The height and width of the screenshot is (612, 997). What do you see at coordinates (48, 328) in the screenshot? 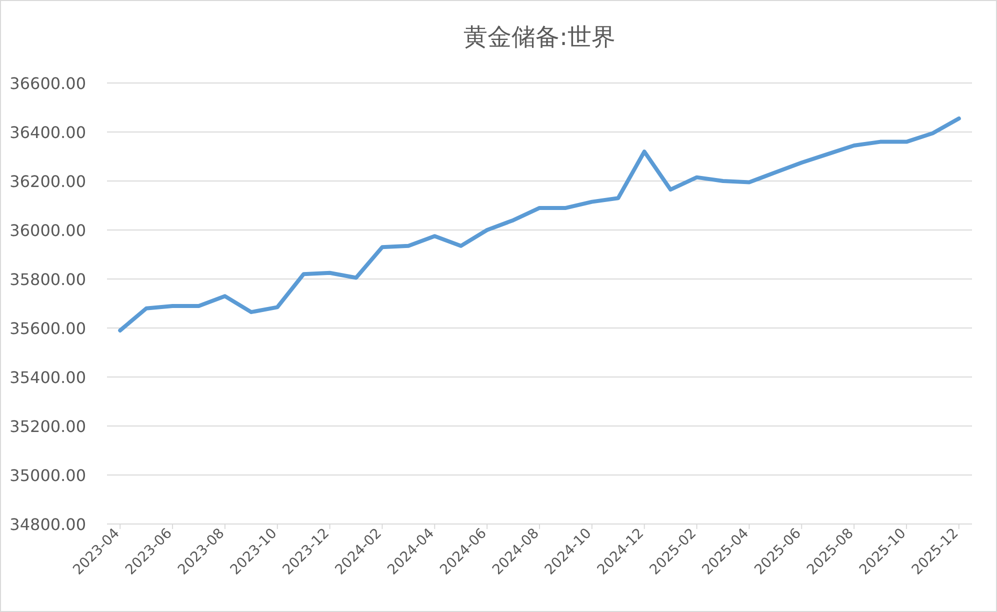
I see `y-tick-label: 35600.00` at bounding box center [48, 328].